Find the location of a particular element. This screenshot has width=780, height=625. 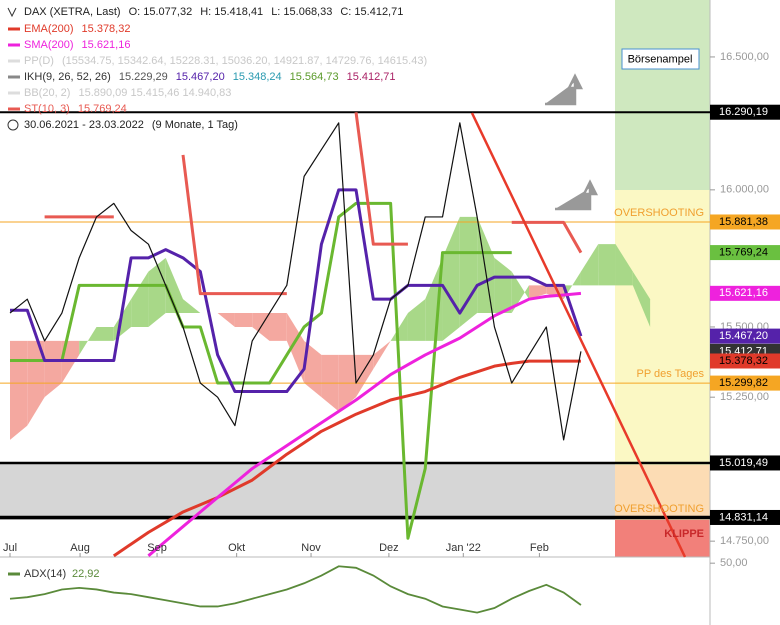

legend-text: 30.06.2021 - 23.03.2022 is located at coordinates (84, 125).